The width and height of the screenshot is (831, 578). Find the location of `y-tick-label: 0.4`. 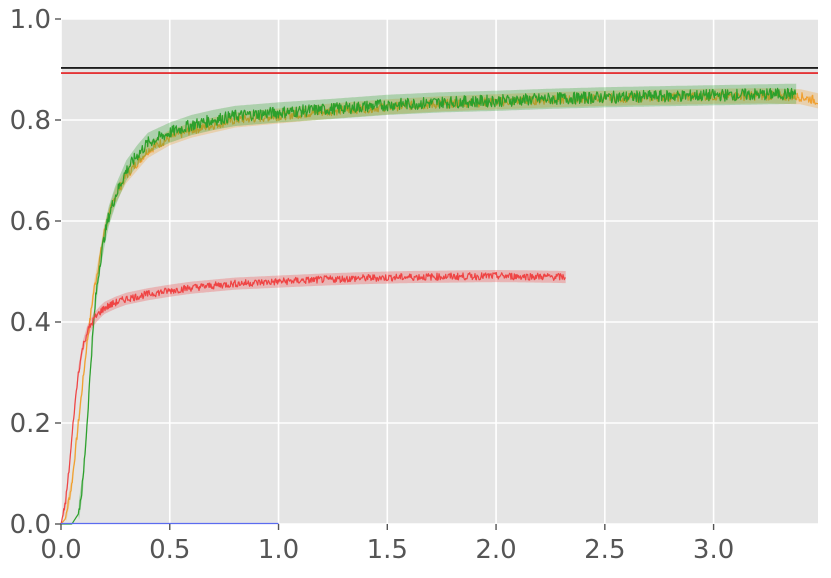

y-tick-label: 0.4 is located at coordinates (30, 323).